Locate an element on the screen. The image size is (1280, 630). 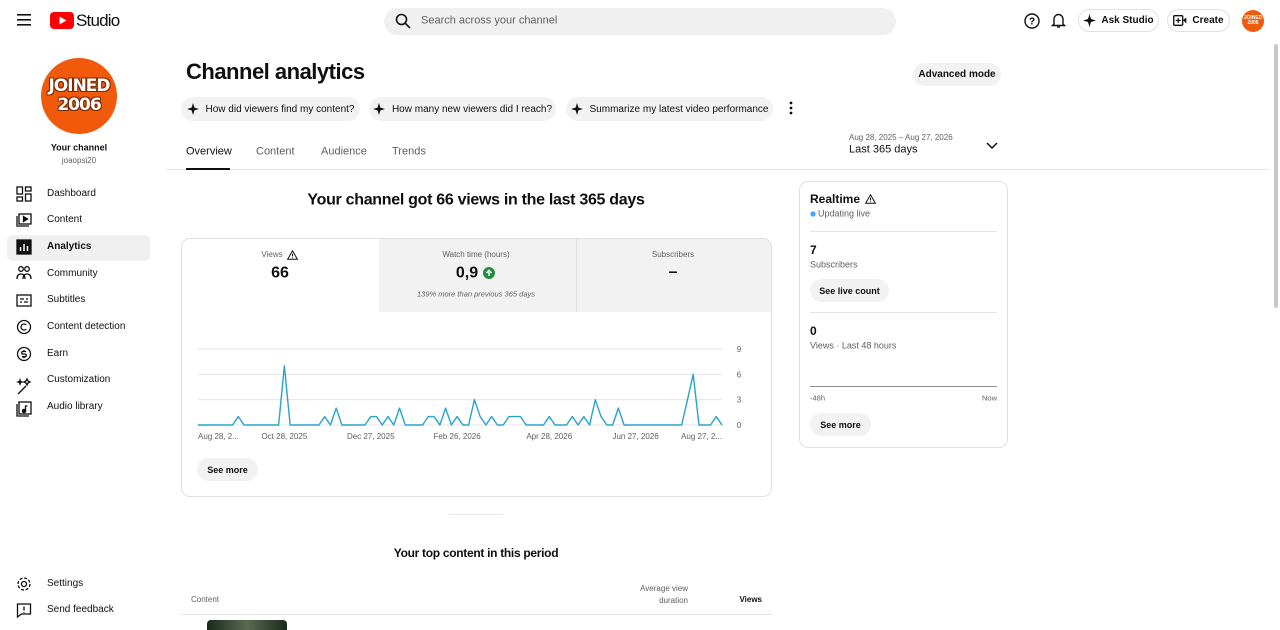
account-avatar: JOINED 2006 is located at coordinates (1253, 21).